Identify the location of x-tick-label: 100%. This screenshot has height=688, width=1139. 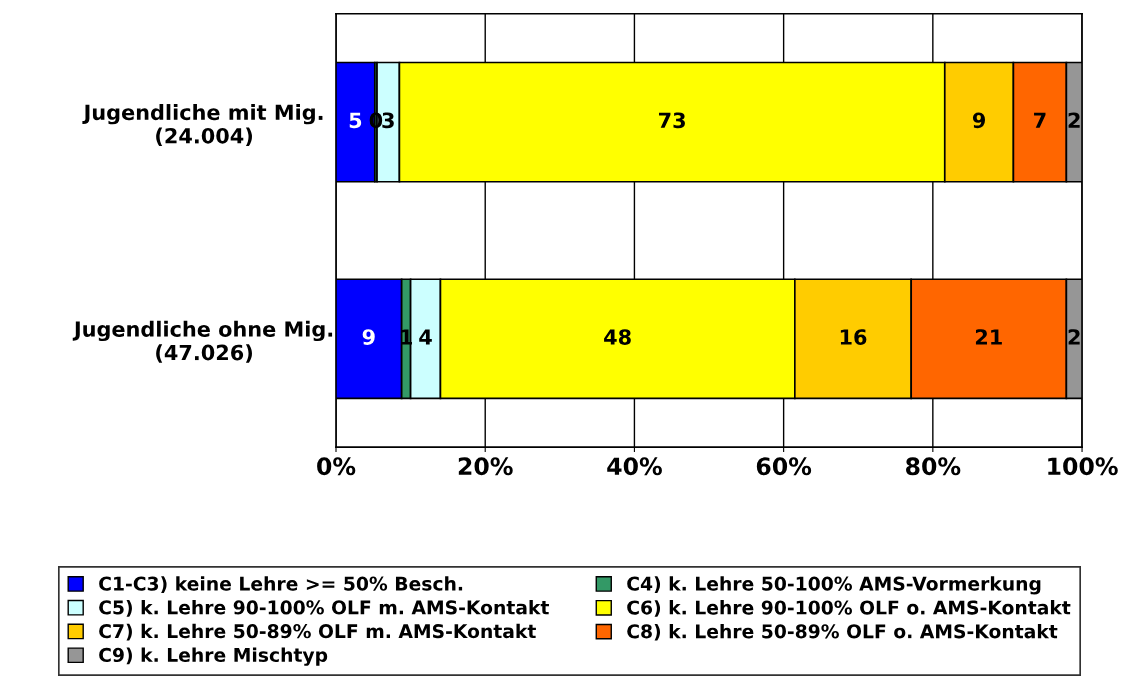
(1083, 466).